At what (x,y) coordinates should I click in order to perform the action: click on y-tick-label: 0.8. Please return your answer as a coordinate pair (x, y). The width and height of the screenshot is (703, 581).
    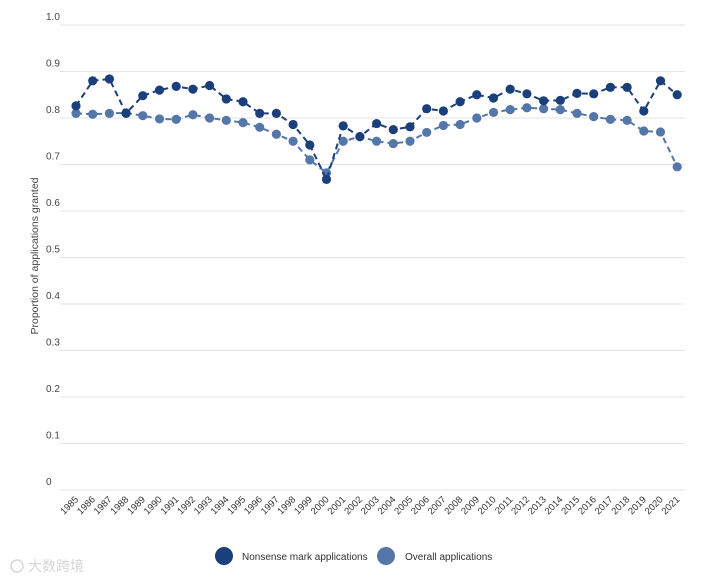
    Looking at the image, I should click on (53, 110).